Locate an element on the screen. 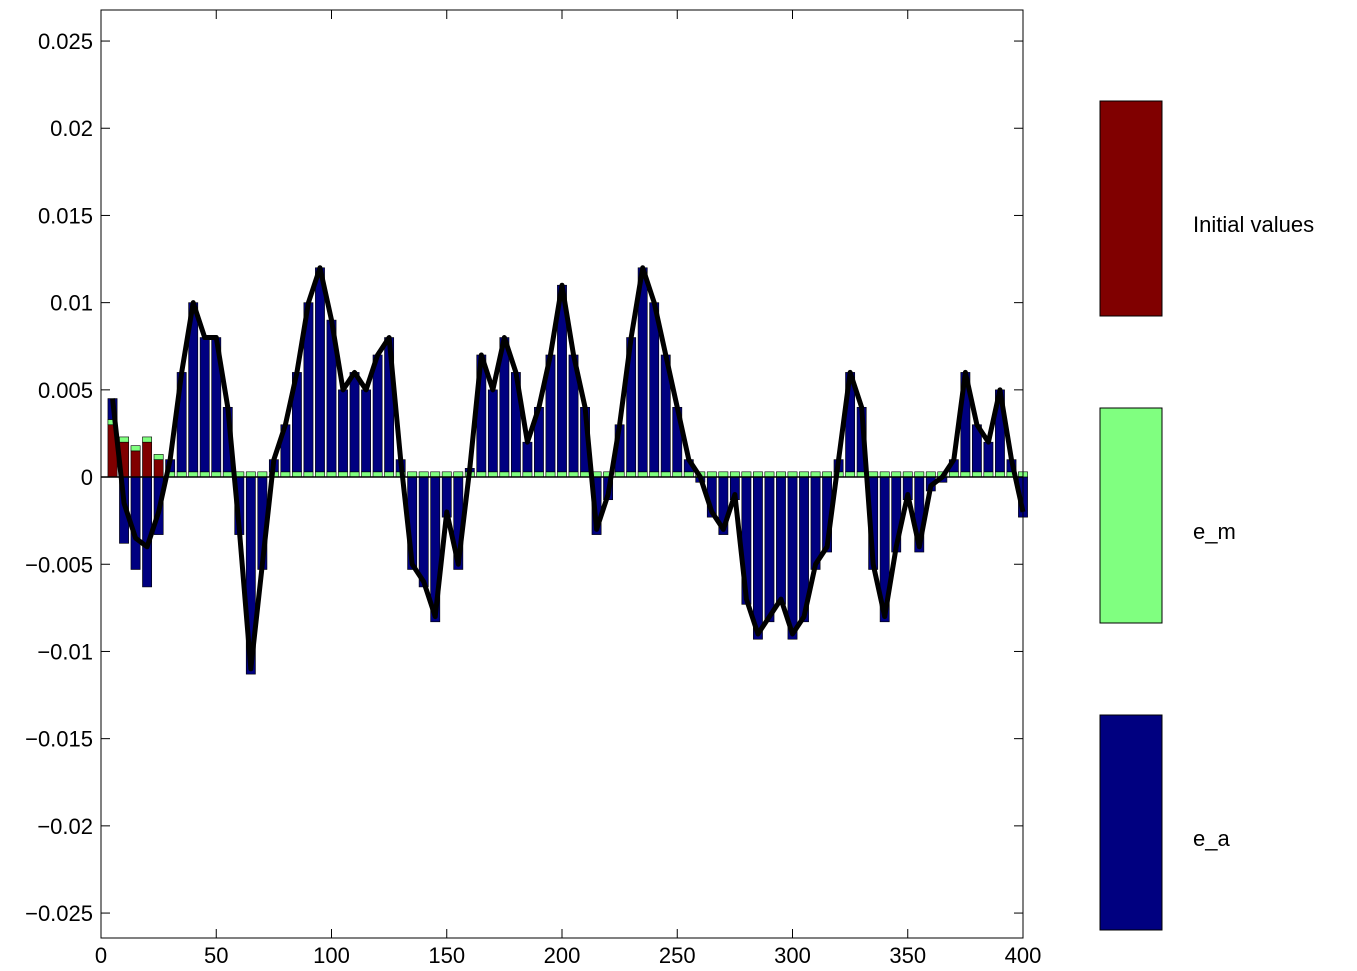 This screenshot has width=1357, height=971. y-tick-label: 0.02 is located at coordinates (71, 128).